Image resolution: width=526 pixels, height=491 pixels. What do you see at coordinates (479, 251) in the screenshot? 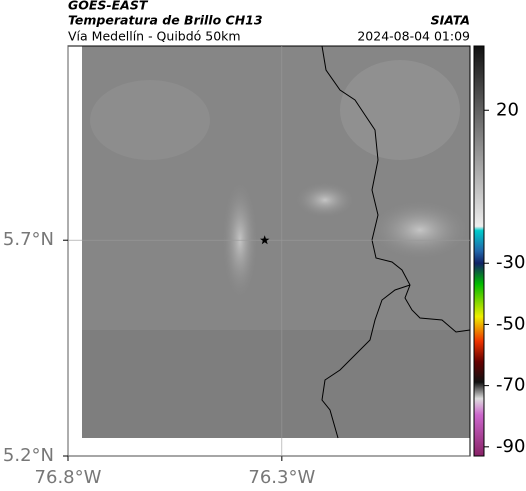
I see `colorbar` at bounding box center [479, 251].